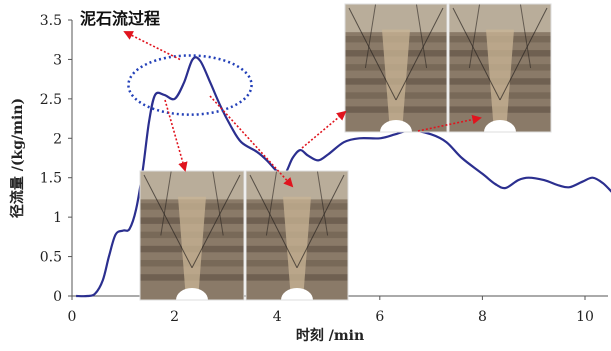  Describe the element at coordinates (17, 158) in the screenshot. I see `y-axis-title: 径流量 /(kg/min)` at that location.